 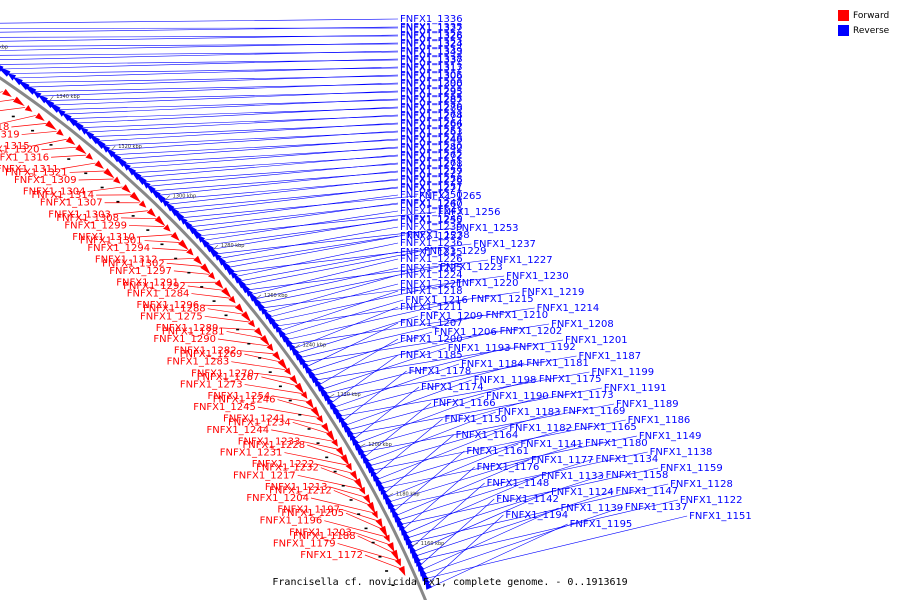 I want to click on reverse-gene-label: FNFX1_1175, so click(x=570, y=379).